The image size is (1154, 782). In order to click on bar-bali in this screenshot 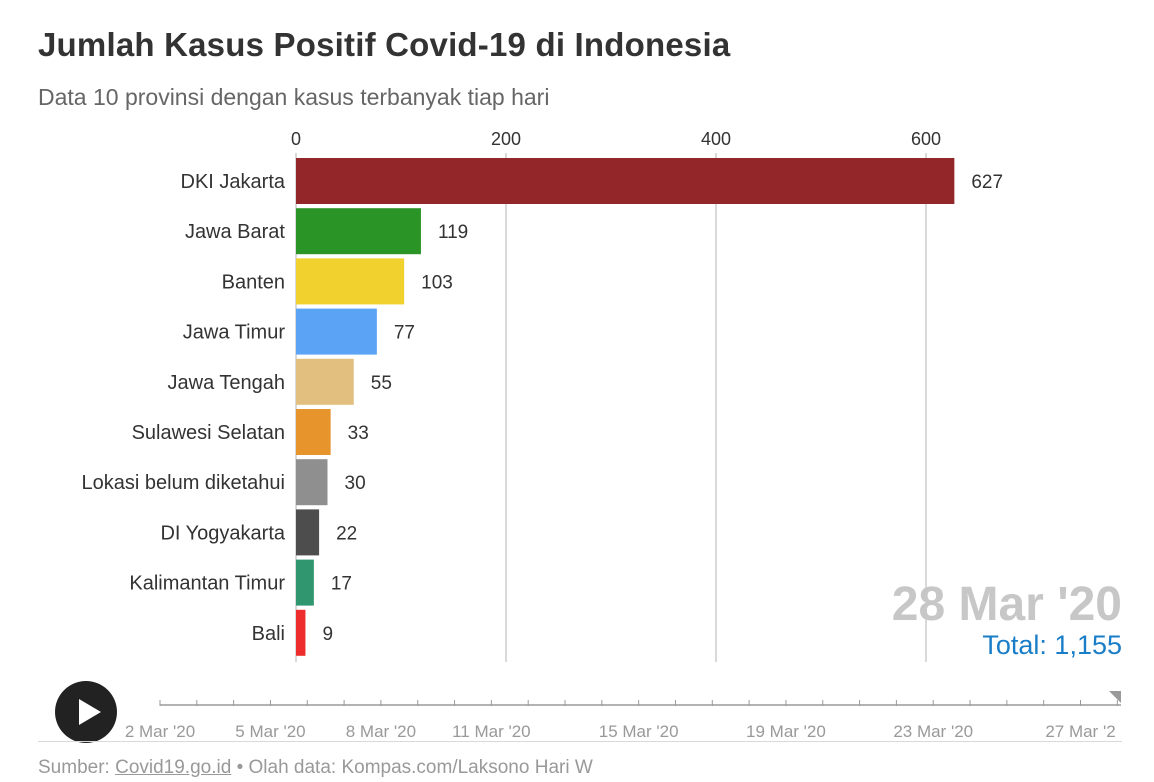, I will do `click(301, 632)`.